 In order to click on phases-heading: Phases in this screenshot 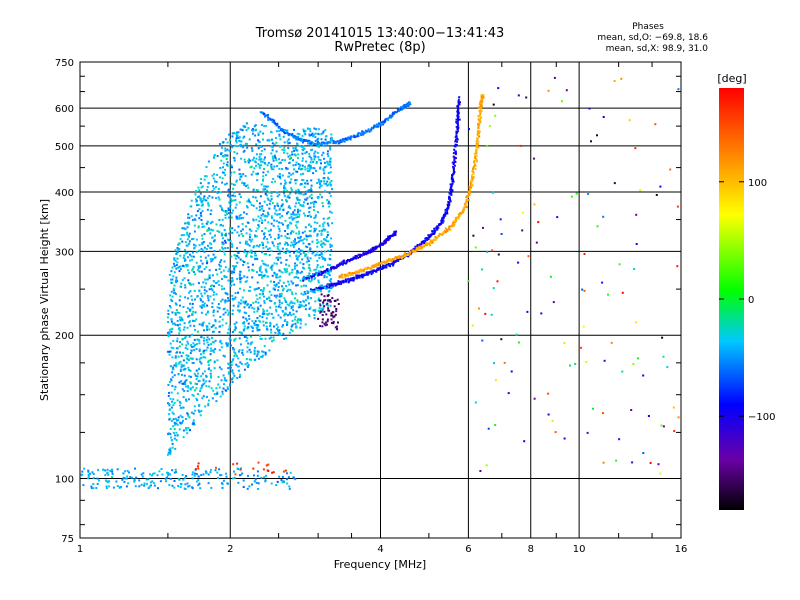, I will do `click(648, 27)`.